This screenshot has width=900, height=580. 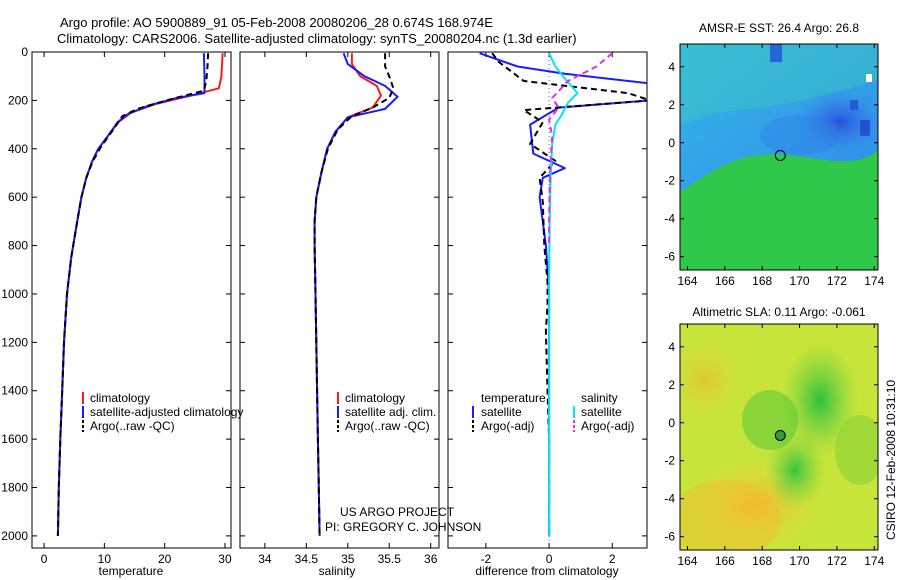 What do you see at coordinates (486, 559) in the screenshot?
I see `difference-xtick-label: -2` at bounding box center [486, 559].